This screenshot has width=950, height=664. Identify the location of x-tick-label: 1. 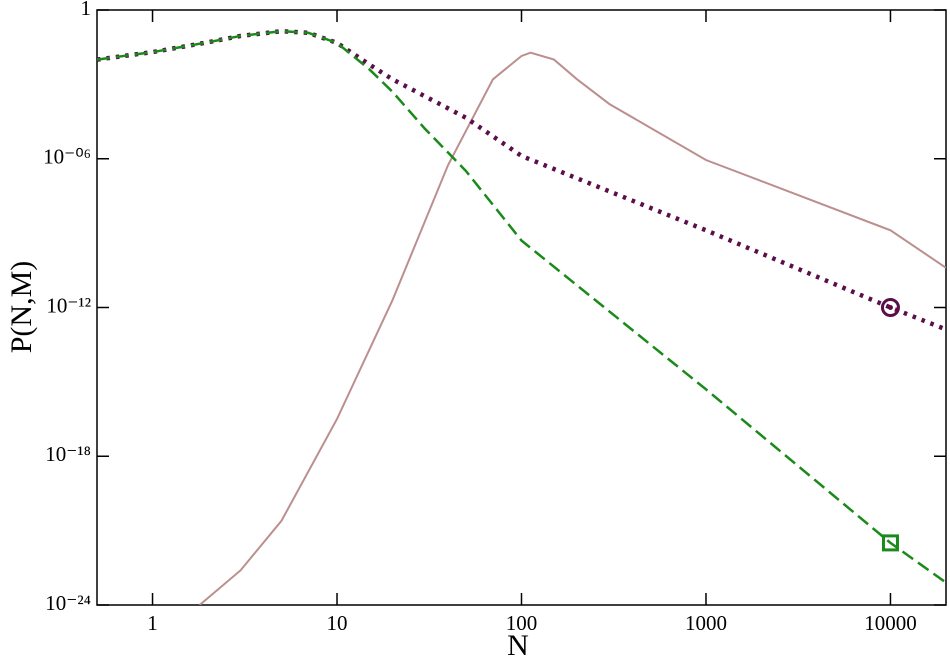
(152, 623).